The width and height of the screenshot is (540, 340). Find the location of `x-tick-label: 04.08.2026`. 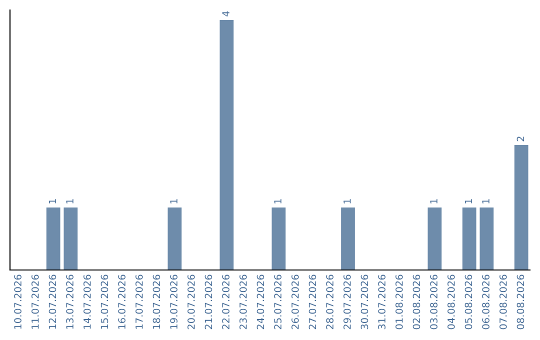

x-tick-label: 04.08.2026 is located at coordinates (451, 302).